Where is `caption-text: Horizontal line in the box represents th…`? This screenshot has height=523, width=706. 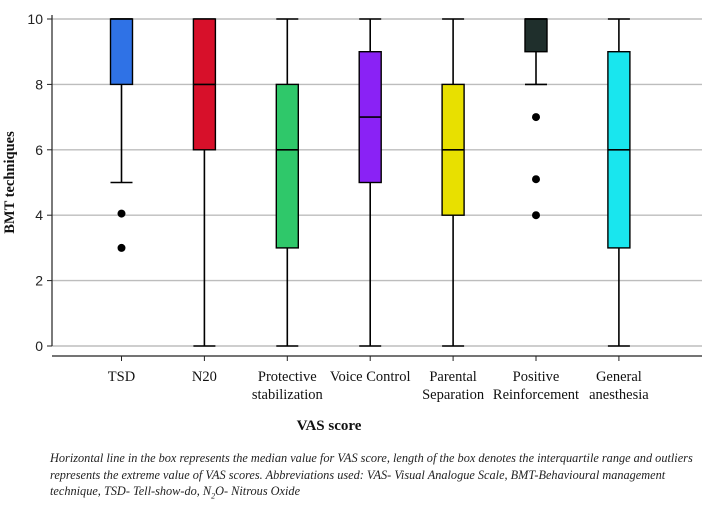
caption-text: Horizontal line in the box represents th… is located at coordinates (371, 475).